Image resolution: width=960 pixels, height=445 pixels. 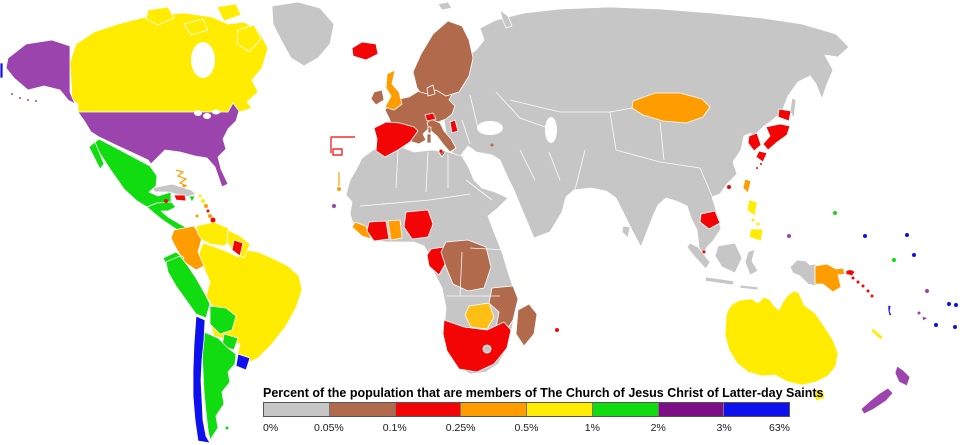 What do you see at coordinates (96, 155) in the screenshot?
I see `region-baja-california` at bounding box center [96, 155].